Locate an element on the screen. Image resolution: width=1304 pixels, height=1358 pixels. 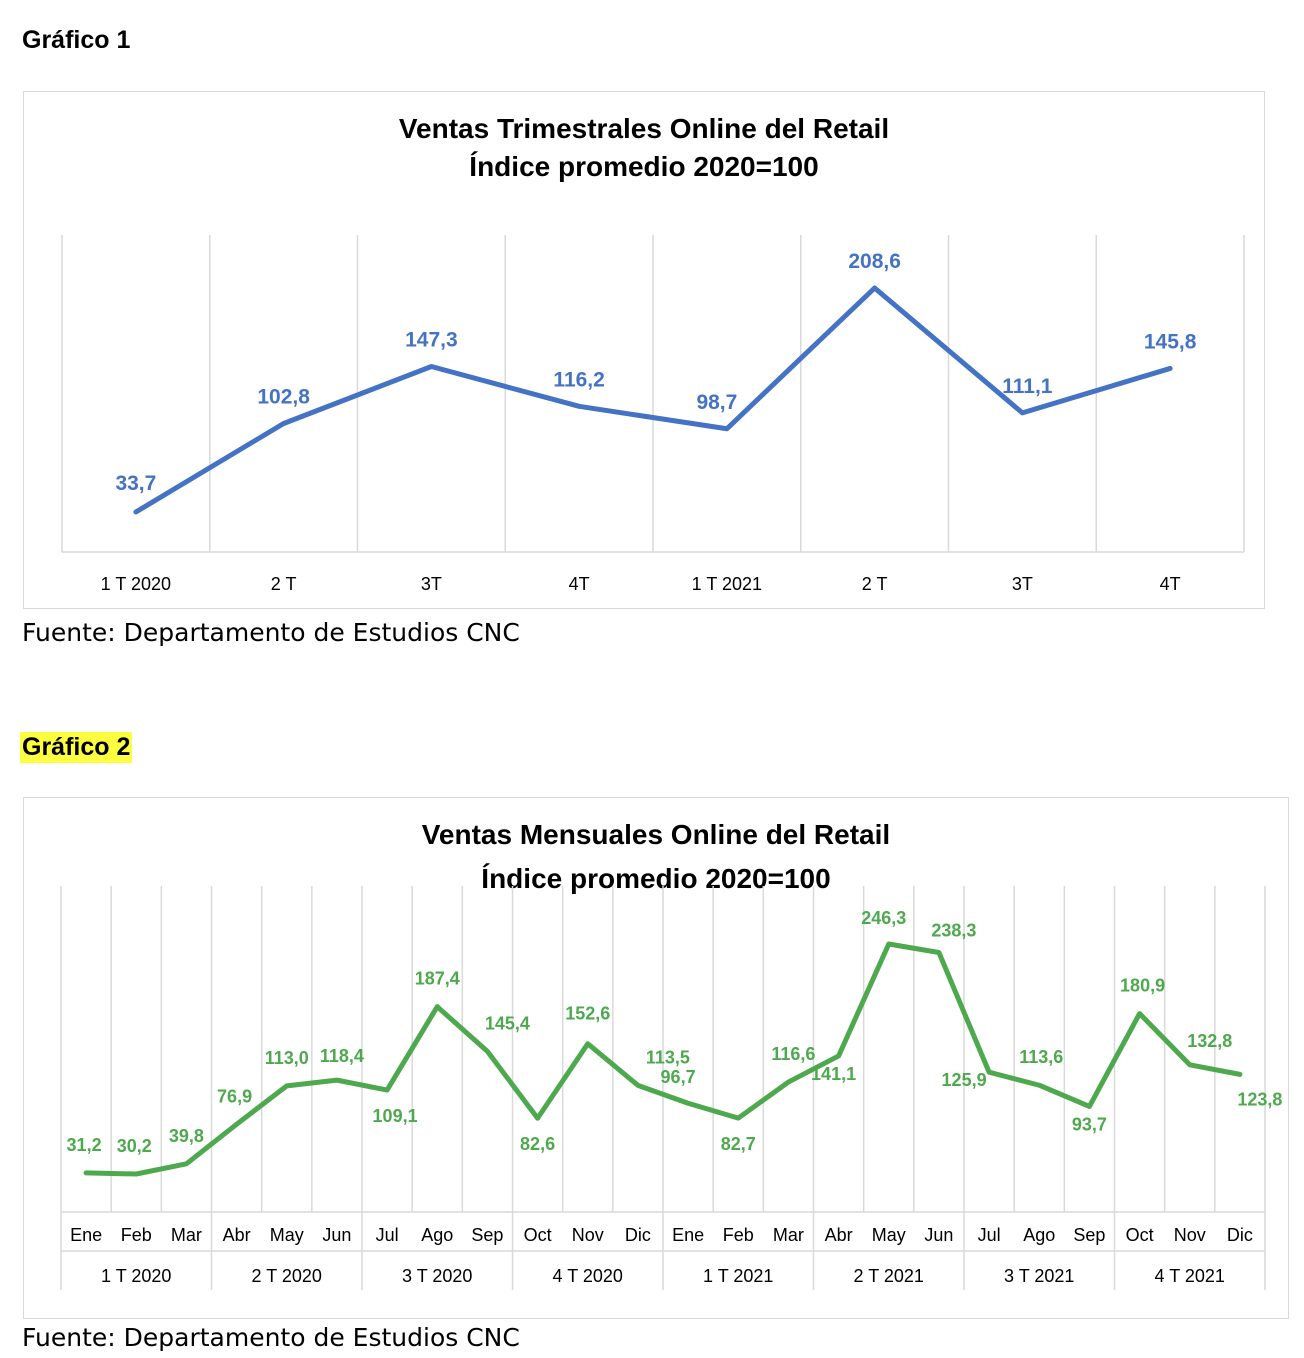
data-label: 82,7 is located at coordinates (738, 1144).